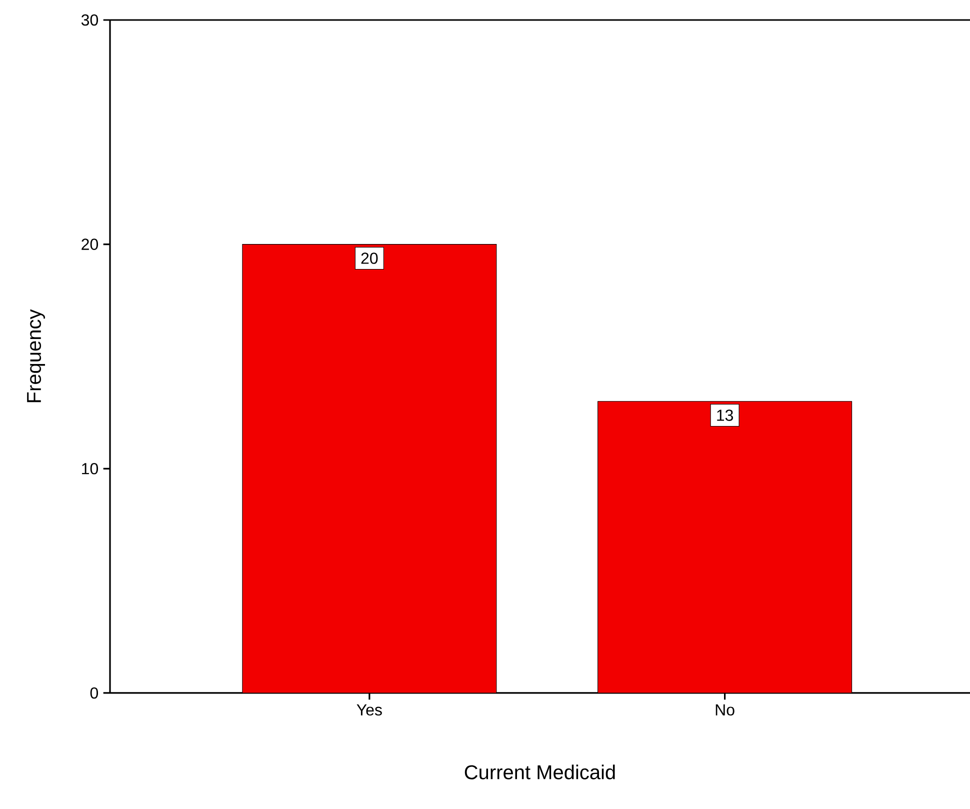 Image resolution: width=970 pixels, height=809 pixels. I want to click on y-axis-title: Frequency, so click(36, 355).